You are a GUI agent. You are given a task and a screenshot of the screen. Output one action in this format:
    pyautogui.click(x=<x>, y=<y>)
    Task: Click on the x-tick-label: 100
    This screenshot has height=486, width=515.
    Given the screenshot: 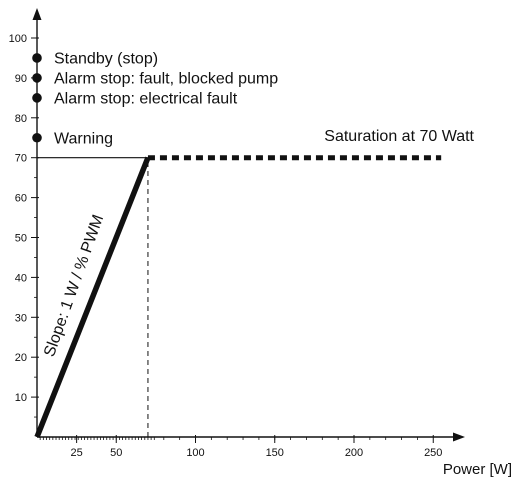 What is the action you would take?
    pyautogui.click(x=195, y=453)
    